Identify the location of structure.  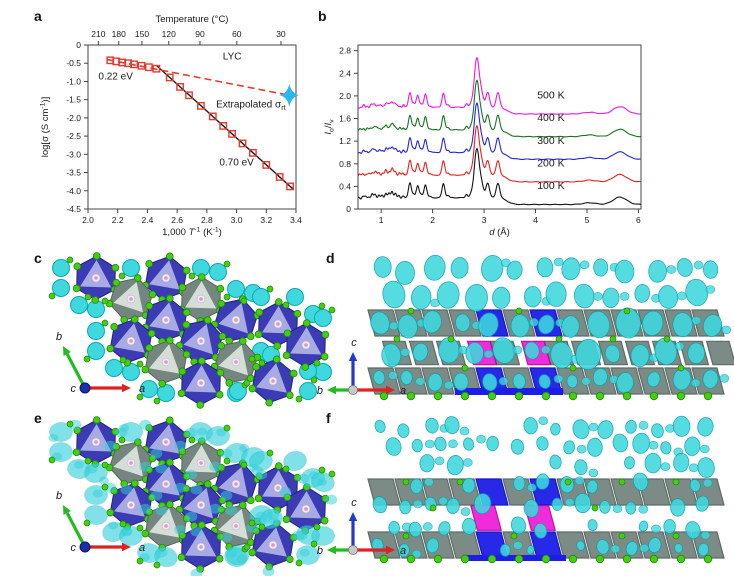
(192, 330).